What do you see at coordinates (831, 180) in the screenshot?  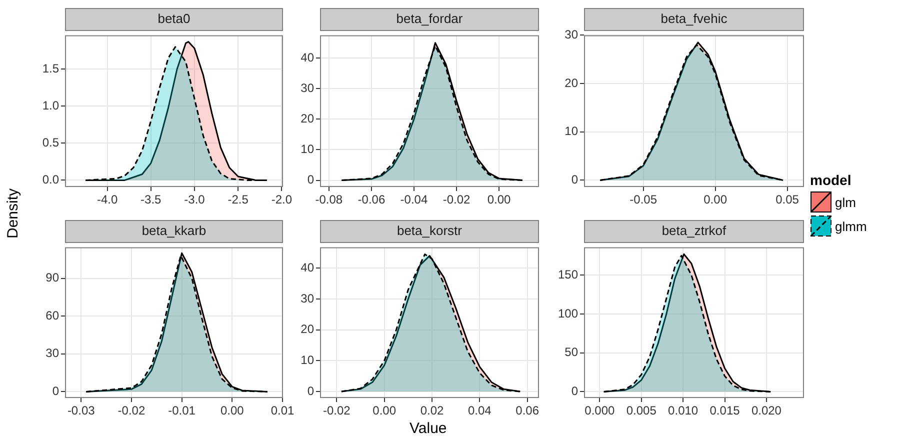 I see `legend-title: model` at bounding box center [831, 180].